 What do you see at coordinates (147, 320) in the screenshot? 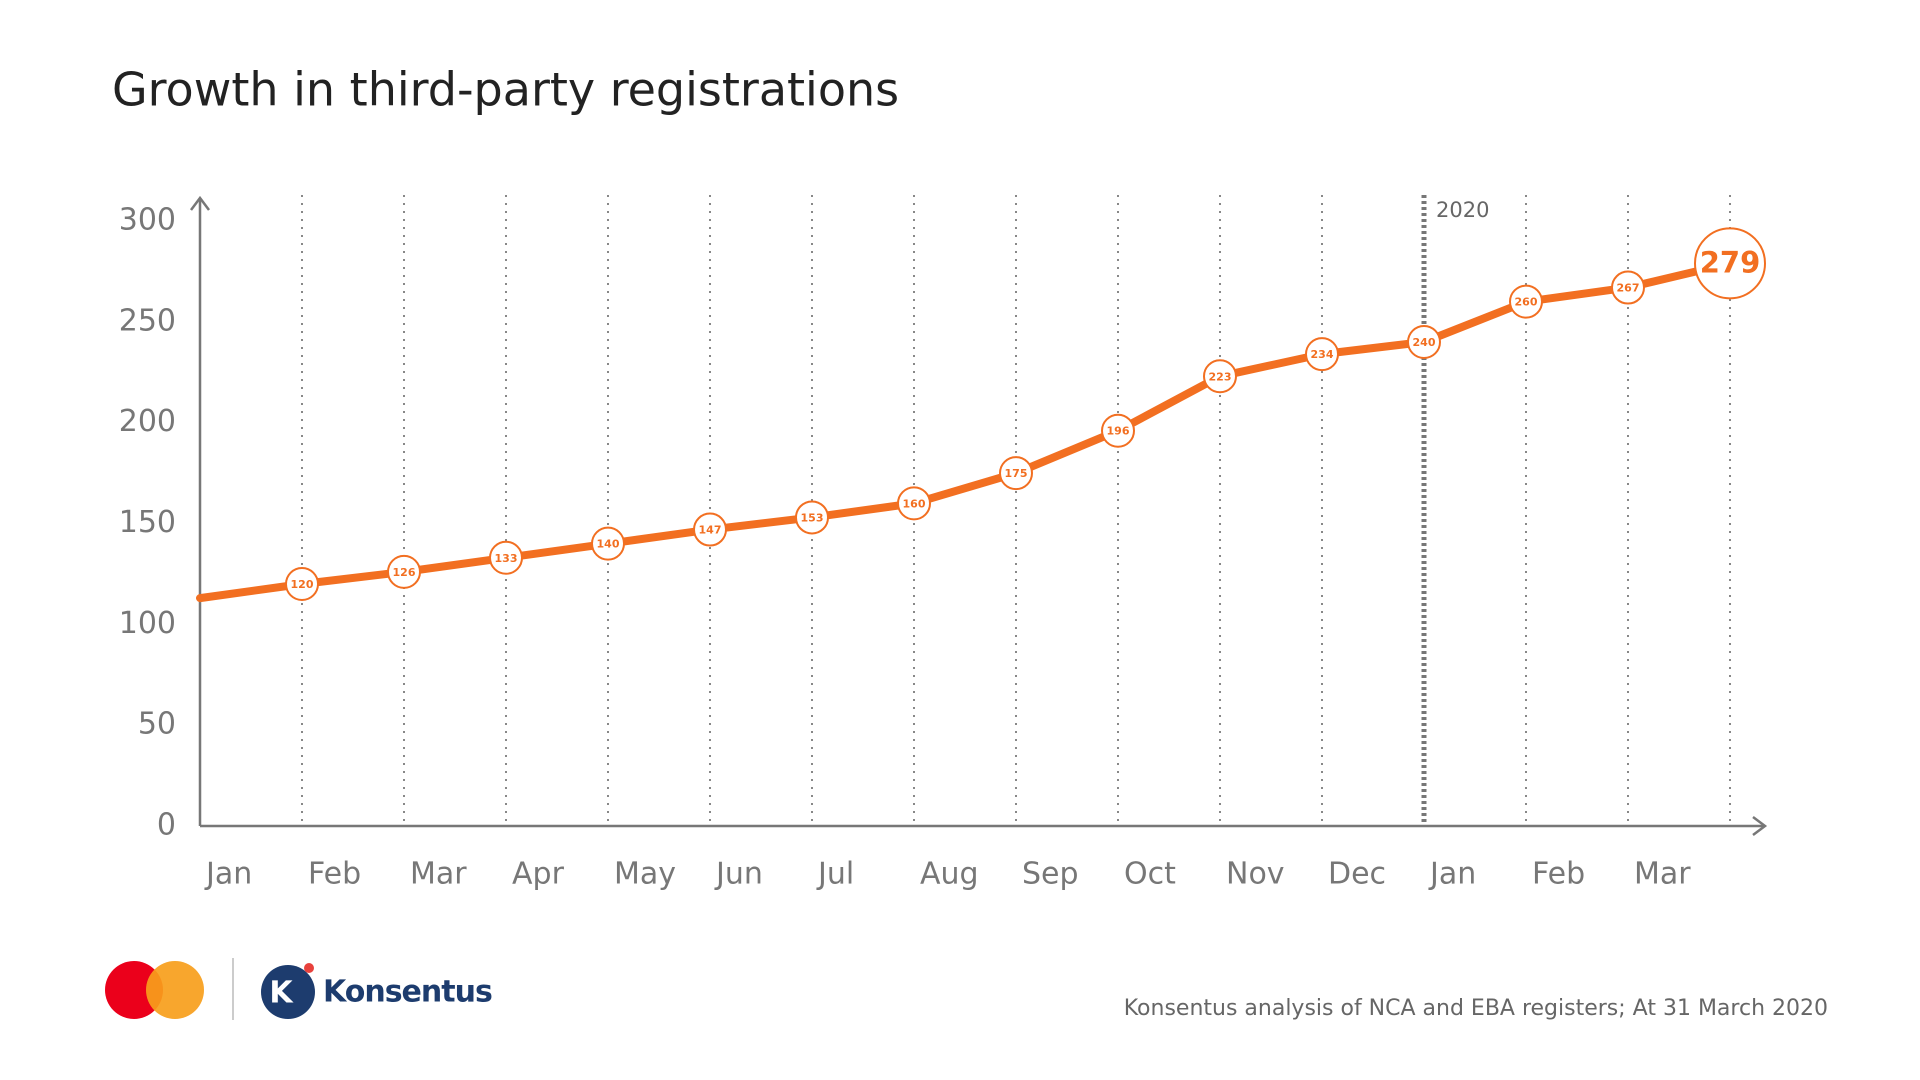
I see `y-tick-label: 250` at bounding box center [147, 320].